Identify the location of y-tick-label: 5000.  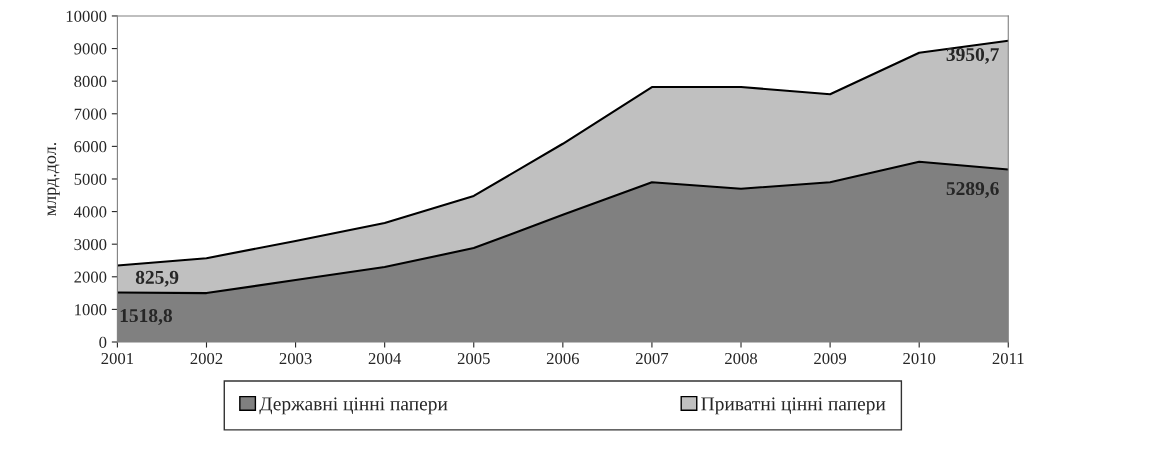
(90, 179).